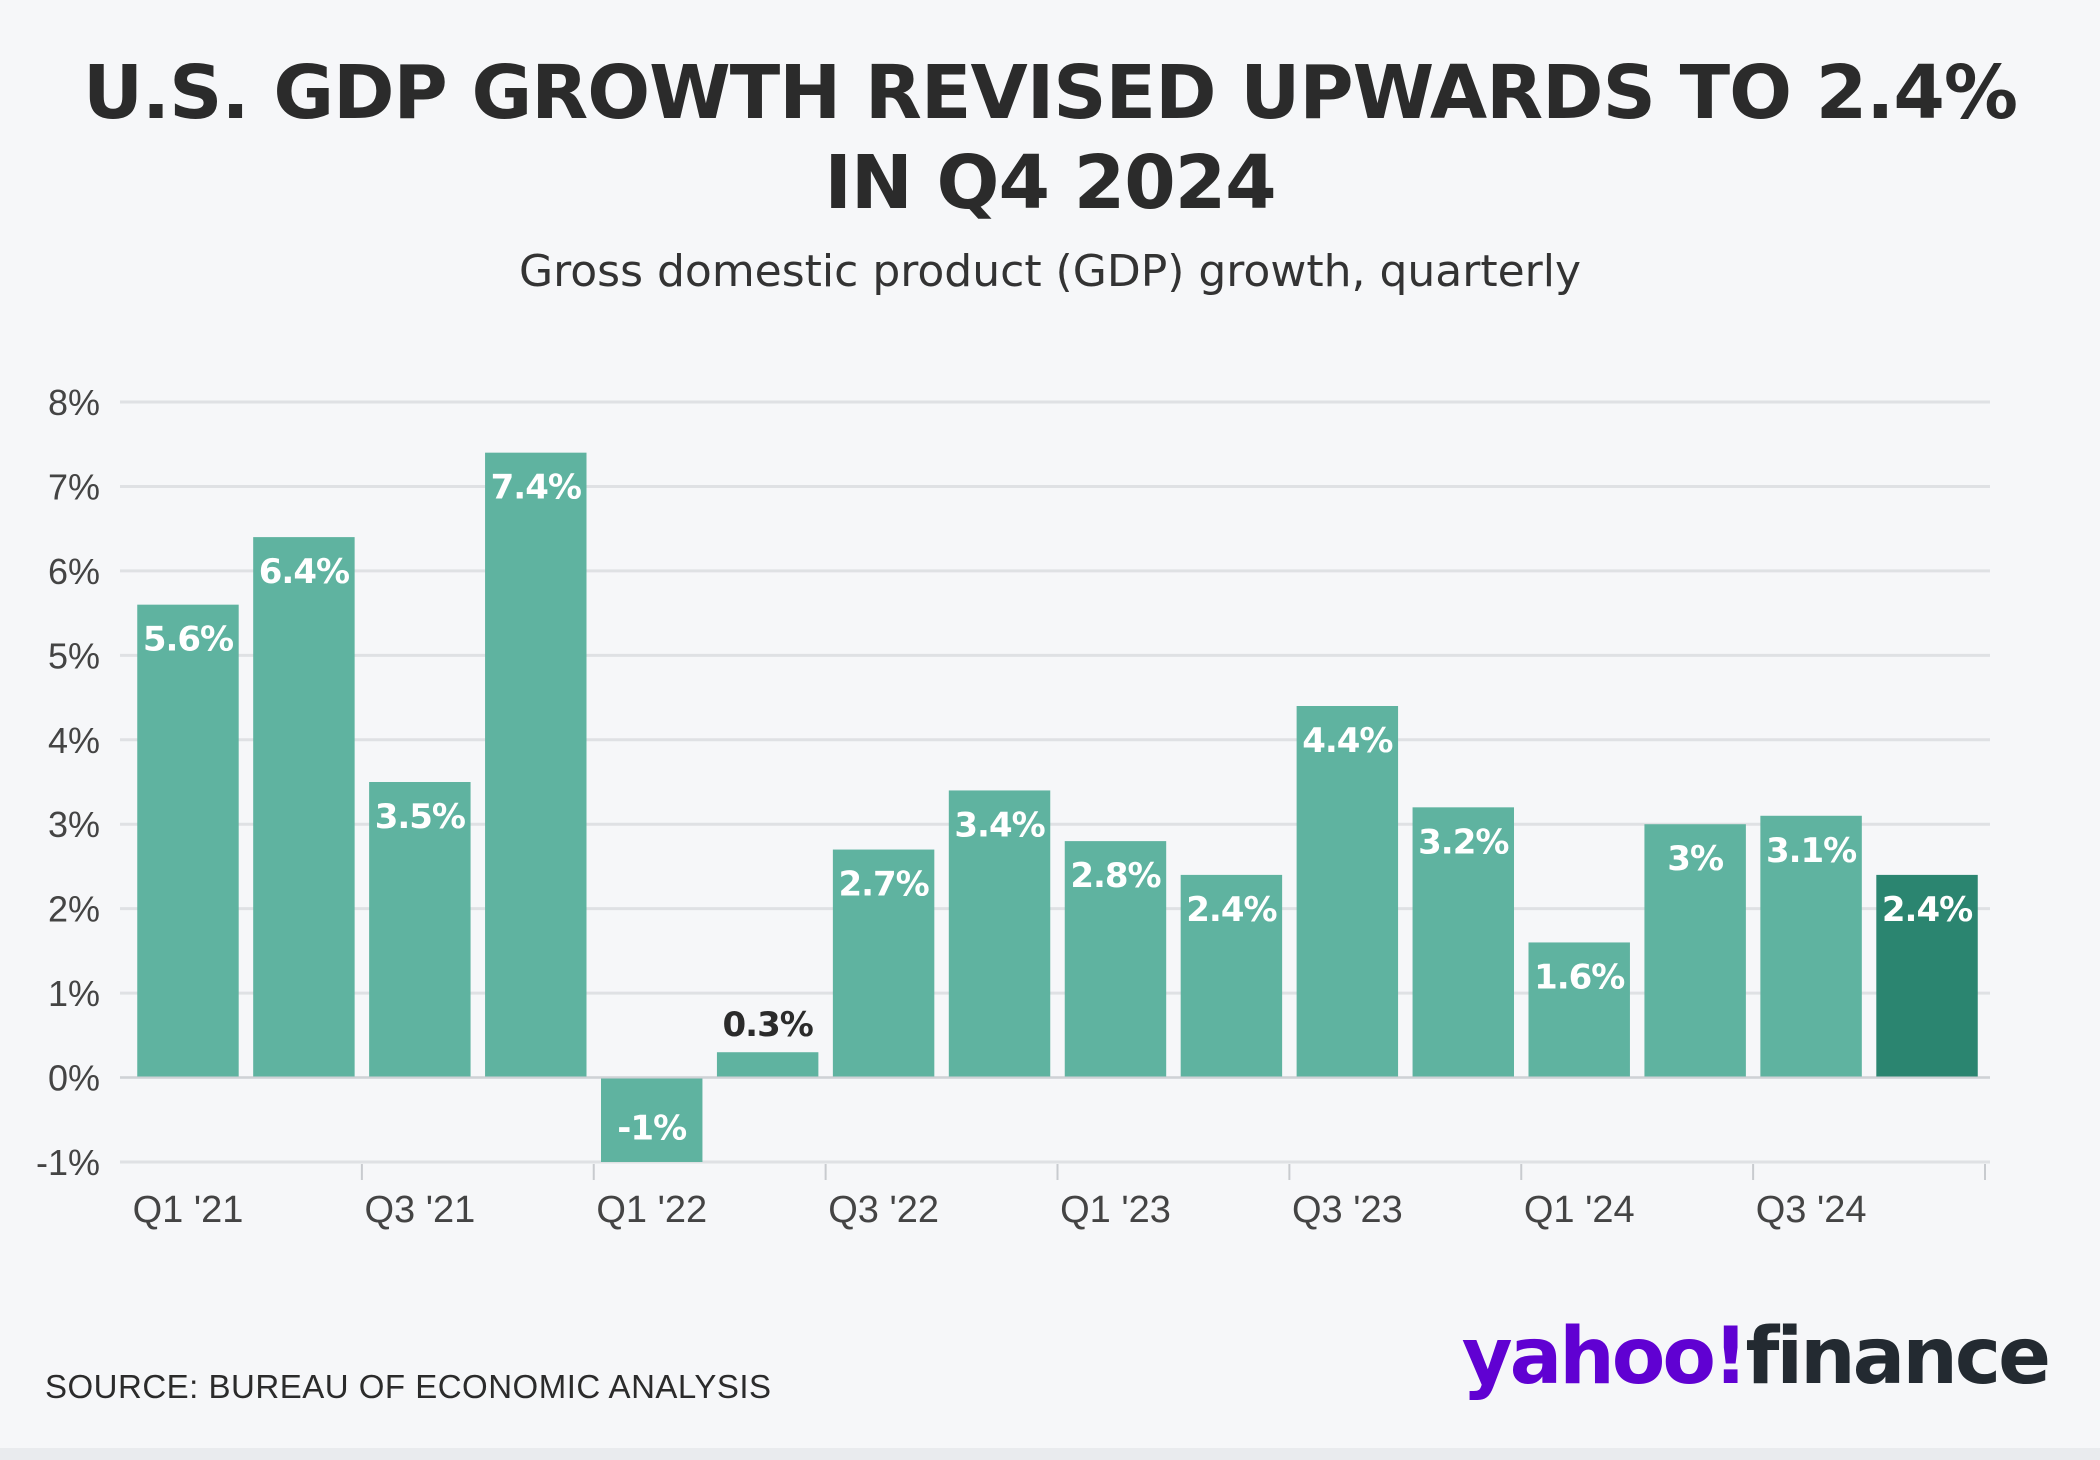 This screenshot has width=2100, height=1460. What do you see at coordinates (408, 1386) in the screenshot?
I see `source-note: SOURCE: BUREAU OF ECONOMIC ANALYSIS` at bounding box center [408, 1386].